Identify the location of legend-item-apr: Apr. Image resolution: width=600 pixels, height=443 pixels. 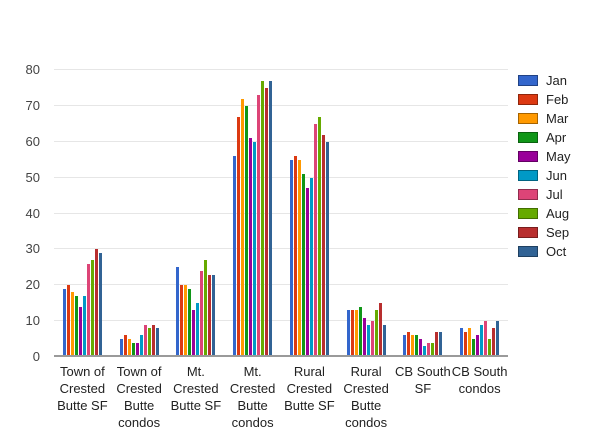
(544, 137).